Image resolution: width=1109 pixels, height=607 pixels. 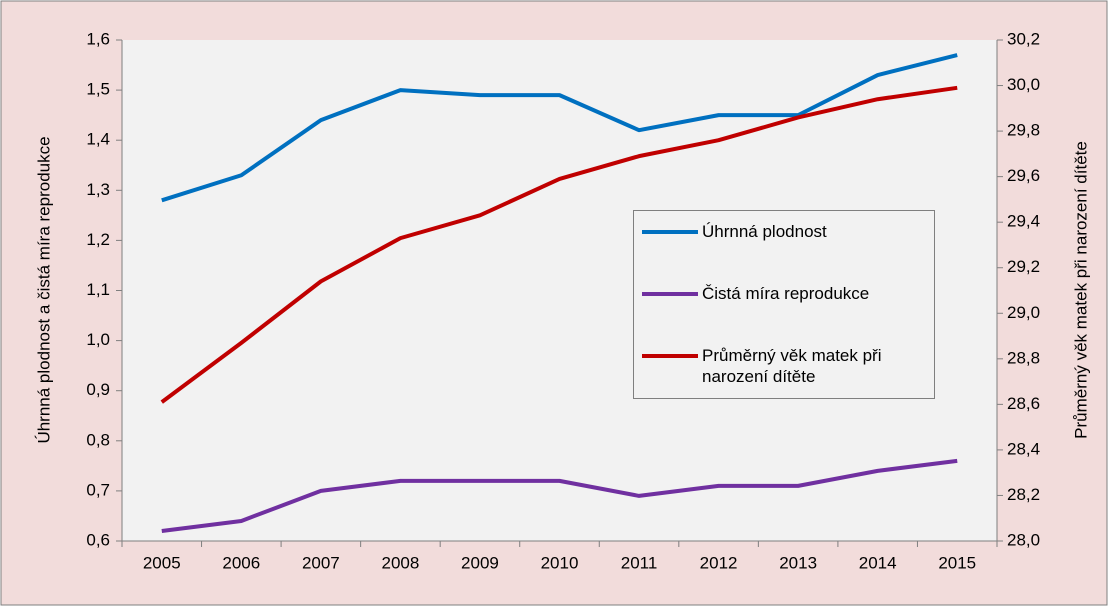 I want to click on y2-tick-label: 29,6, so click(x=1023, y=175).